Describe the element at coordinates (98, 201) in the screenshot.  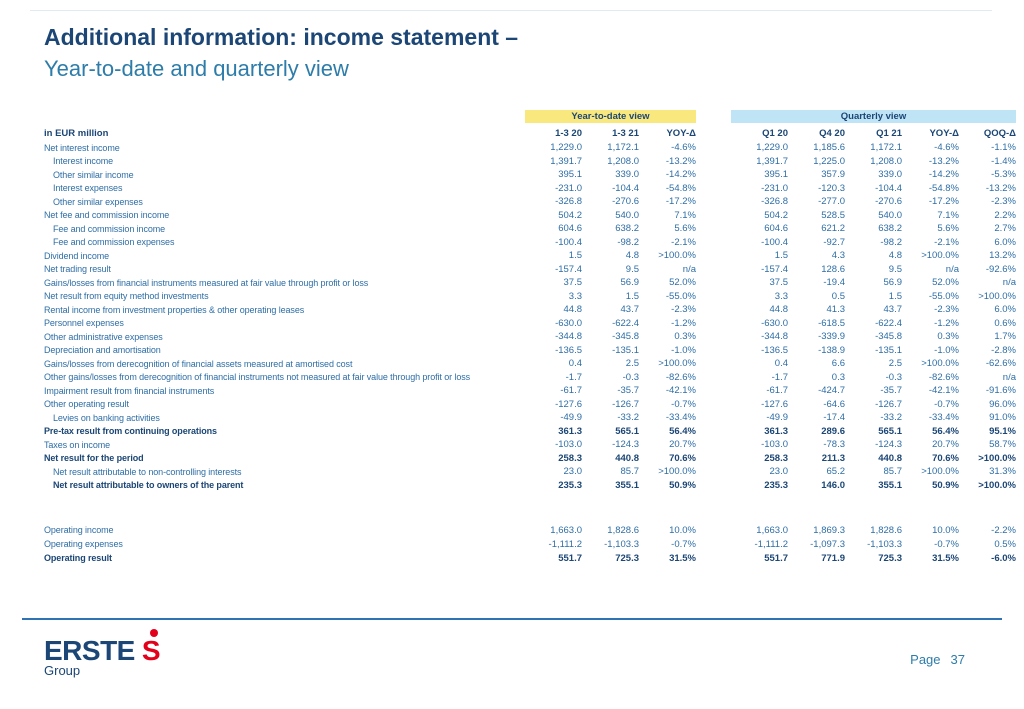
I see `row-label: Other similar expenses` at that location.